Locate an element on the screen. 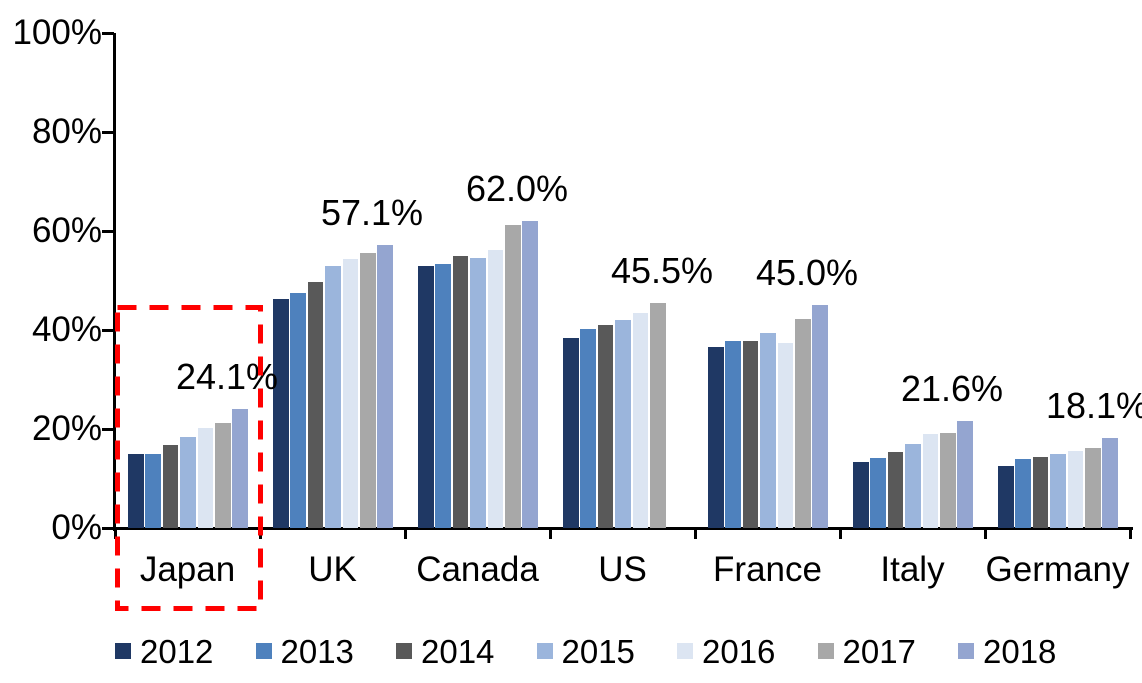 This screenshot has width=1142, height=683. bar-germany-2012 is located at coordinates (1006, 496).